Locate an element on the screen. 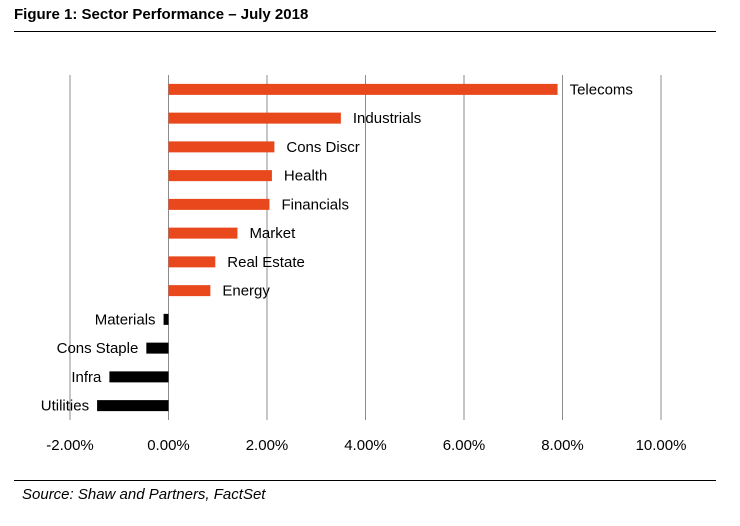  source-rule is located at coordinates (365, 480).